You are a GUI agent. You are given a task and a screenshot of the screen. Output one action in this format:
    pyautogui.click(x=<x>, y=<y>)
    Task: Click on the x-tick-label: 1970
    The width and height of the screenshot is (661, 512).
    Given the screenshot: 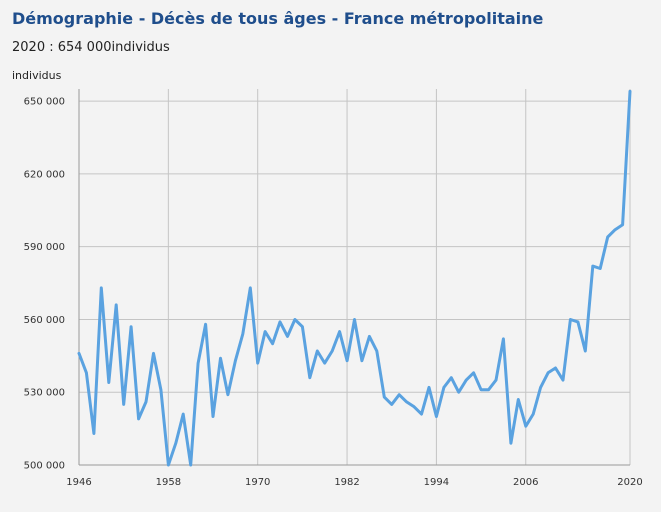 What is the action you would take?
    pyautogui.click(x=257, y=482)
    